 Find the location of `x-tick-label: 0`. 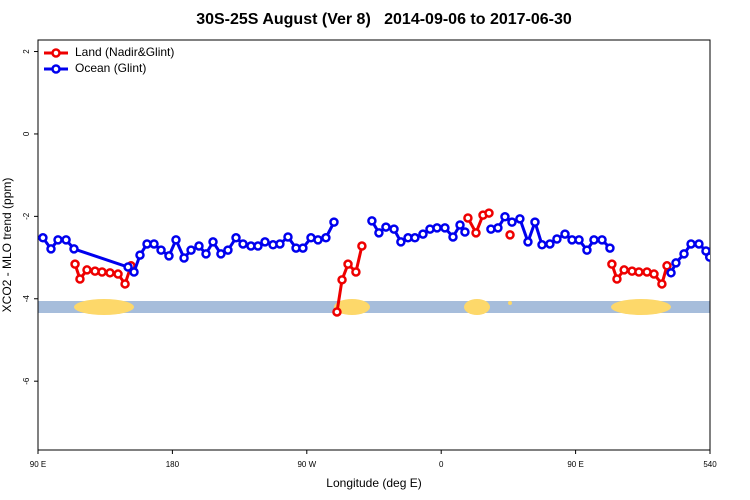

x-tick-label: 0 is located at coordinates (441, 464).